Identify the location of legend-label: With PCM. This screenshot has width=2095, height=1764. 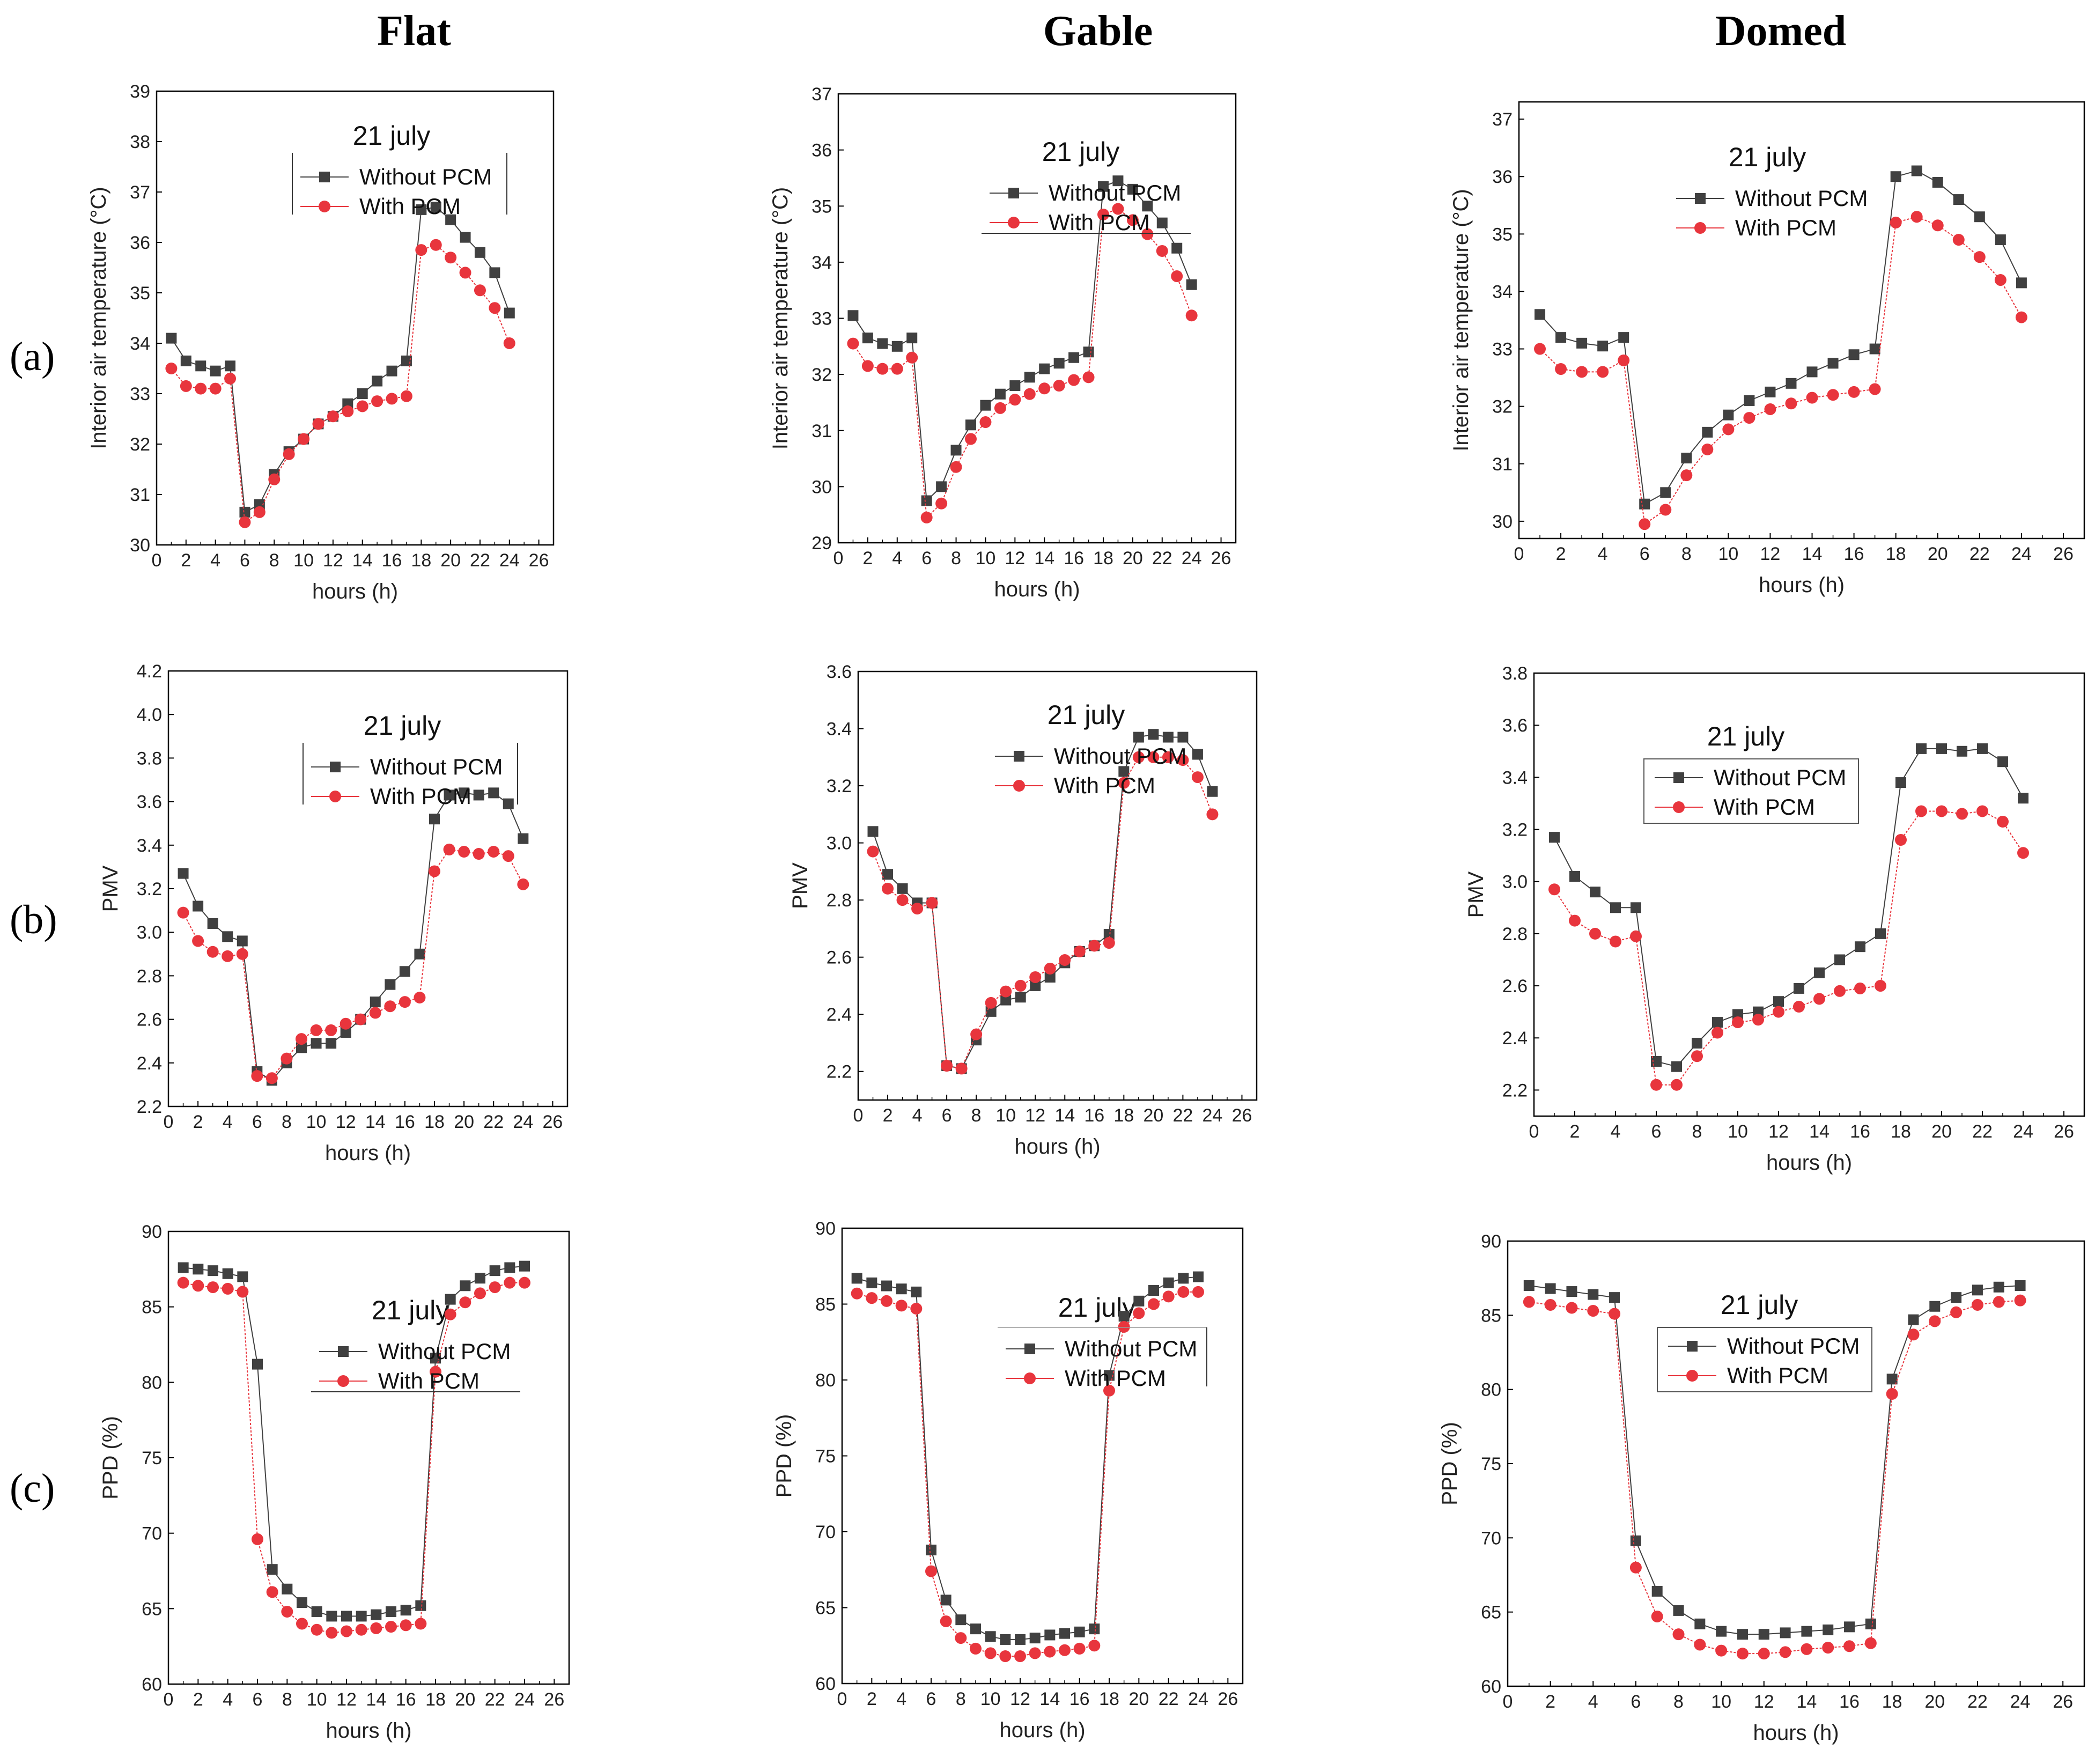
(429, 1380).